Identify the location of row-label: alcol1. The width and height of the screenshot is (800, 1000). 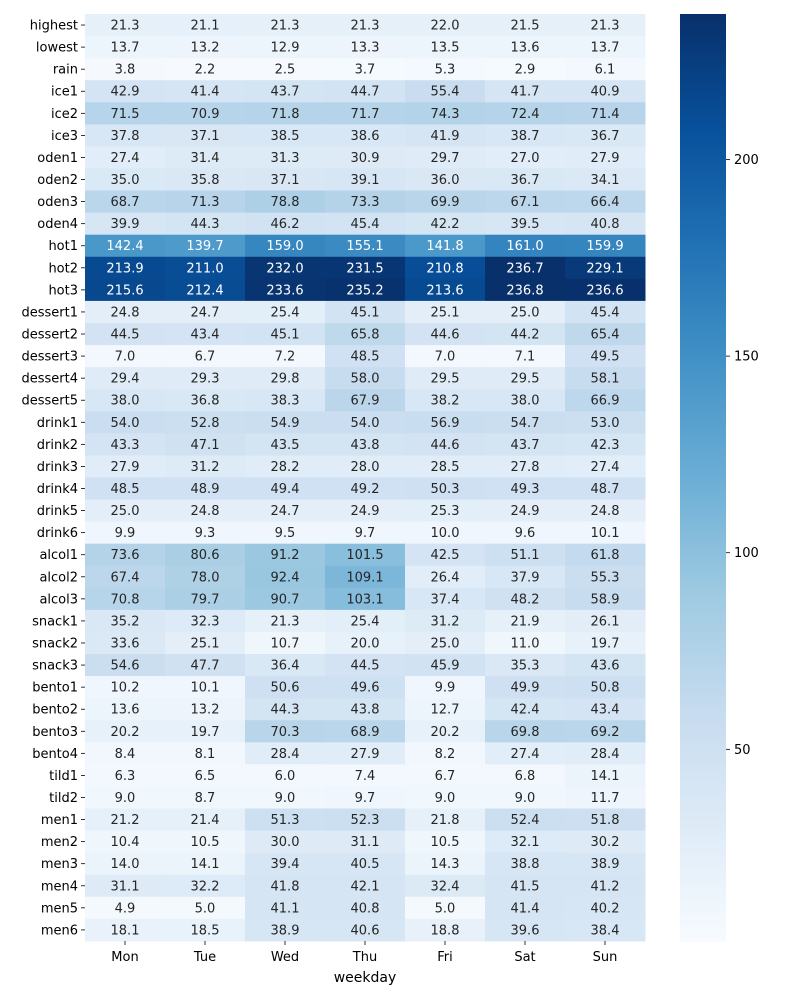
(58, 555).